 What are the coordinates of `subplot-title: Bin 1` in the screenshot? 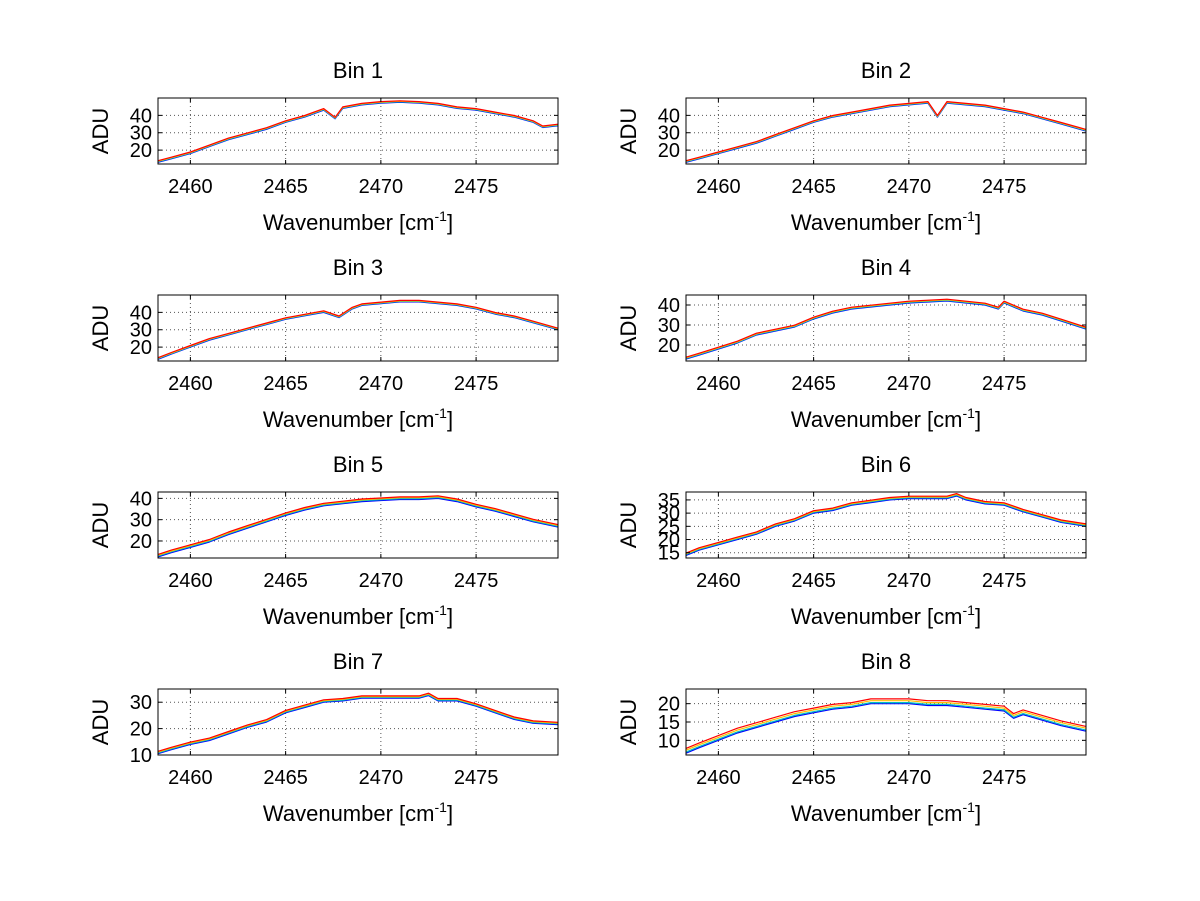 It's located at (358, 70).